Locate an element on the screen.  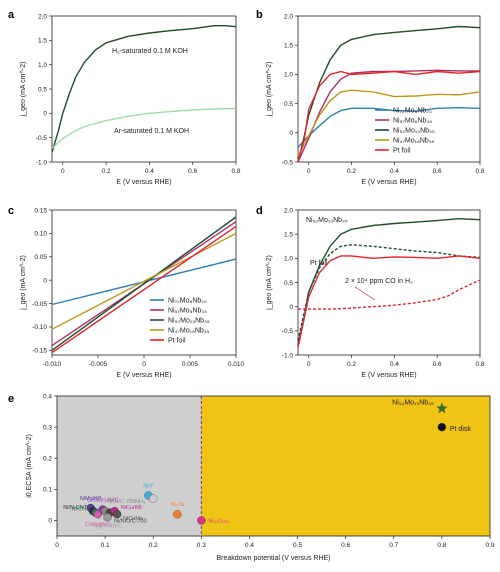
y-tick-label: -0.05 is located at coordinates (39, 304).